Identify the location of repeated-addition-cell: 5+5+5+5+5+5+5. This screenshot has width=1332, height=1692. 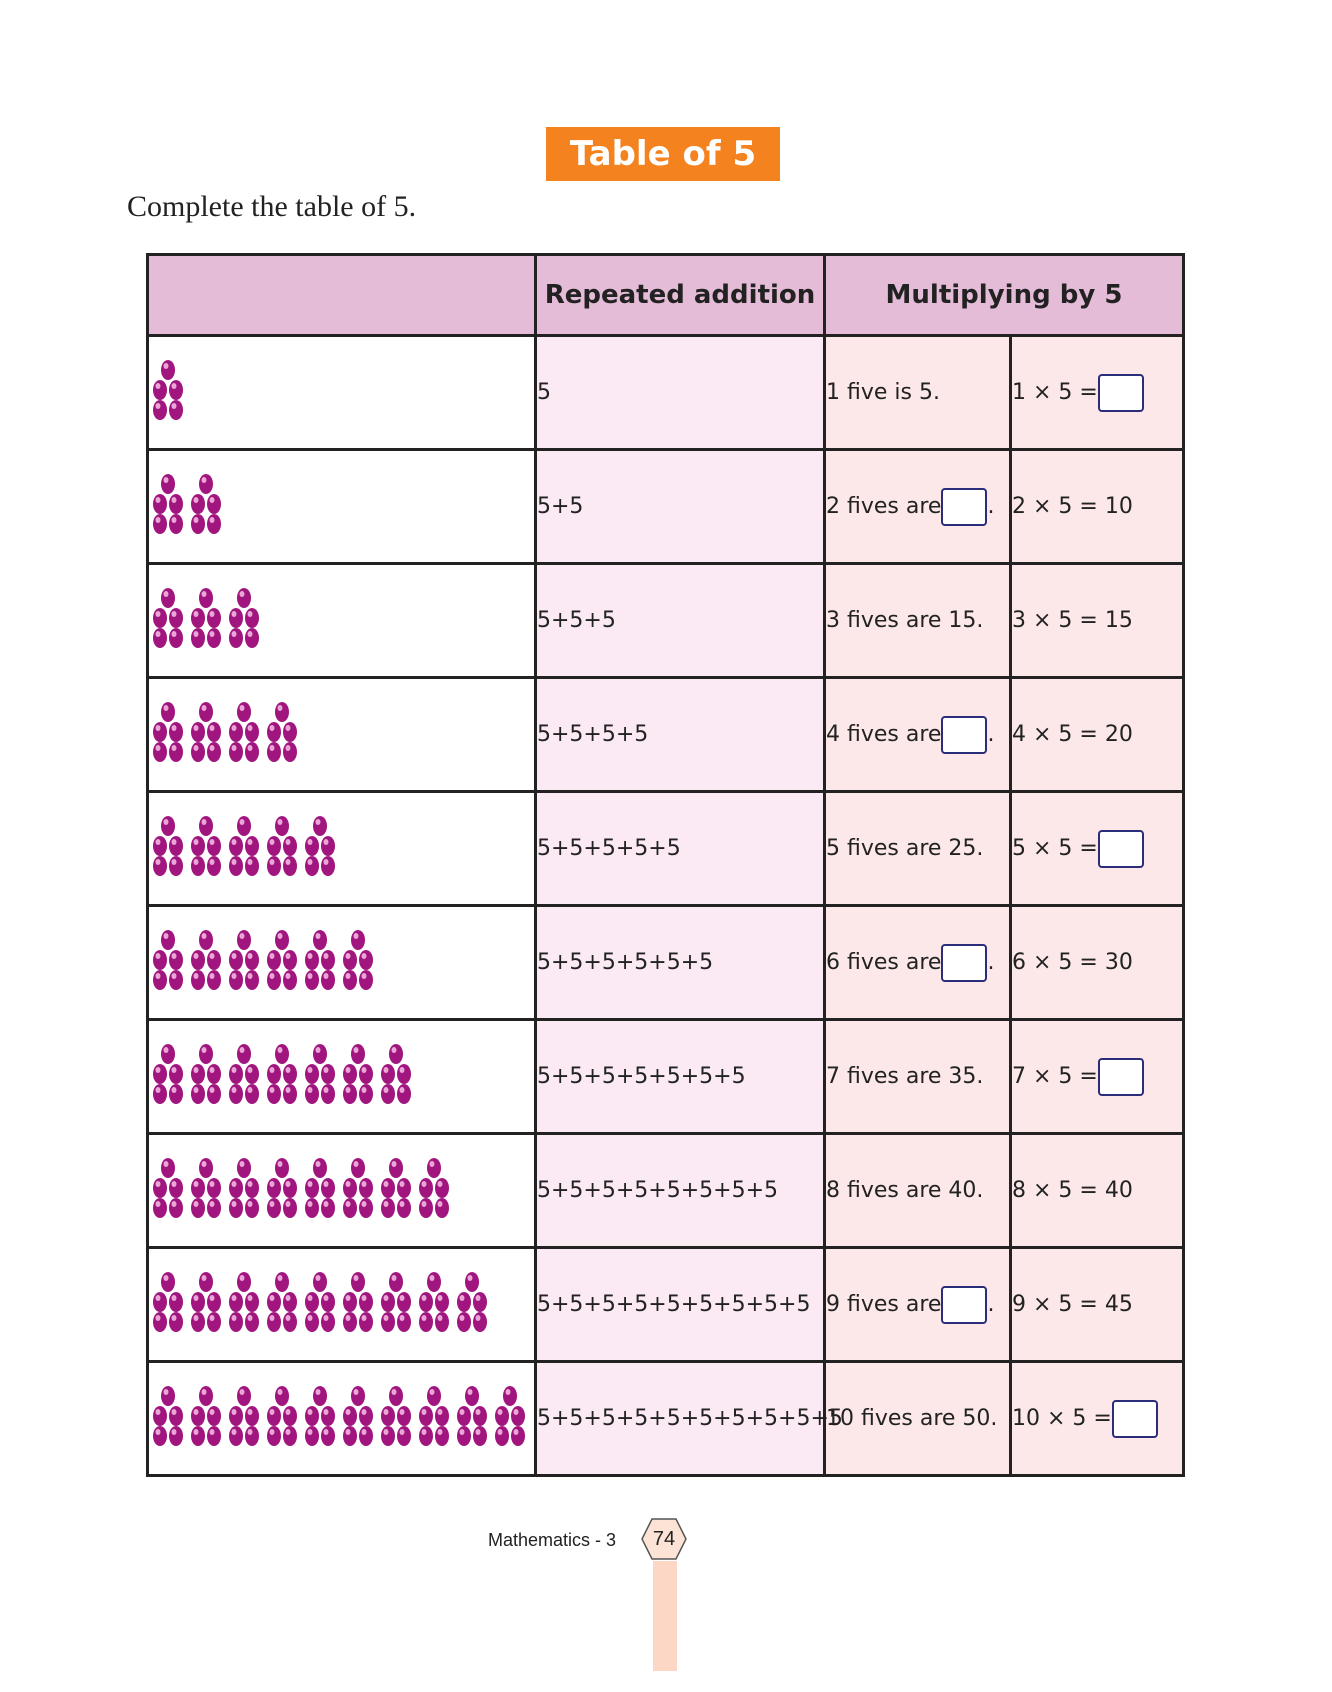
(680, 1076).